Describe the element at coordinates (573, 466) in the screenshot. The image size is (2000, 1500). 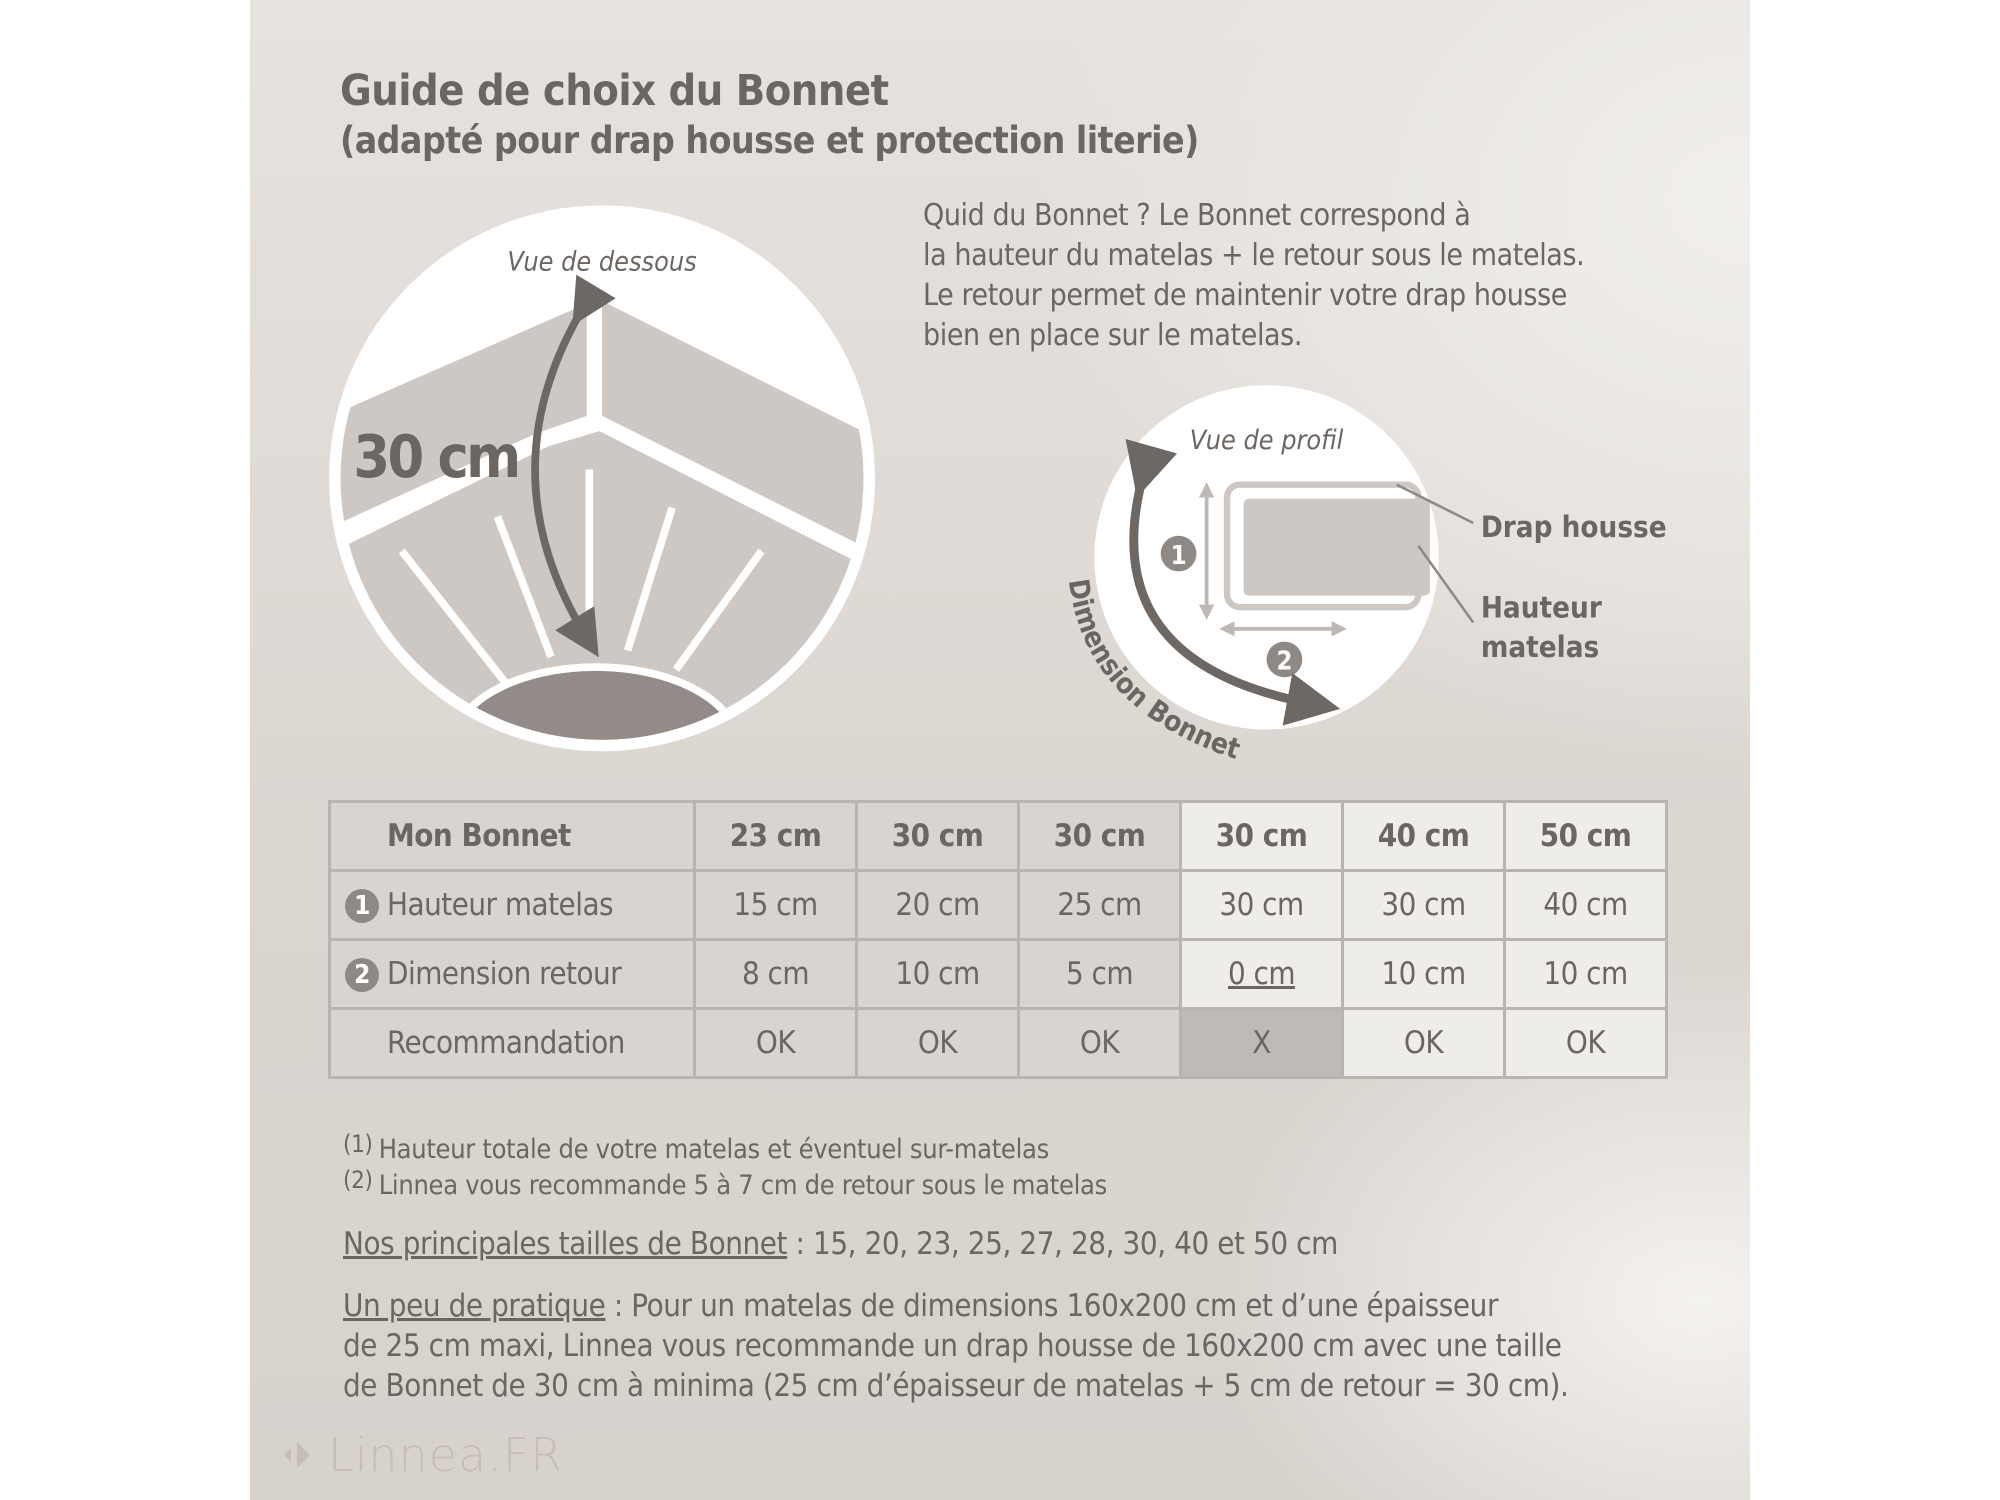
I see `double-arrow-icon` at that location.